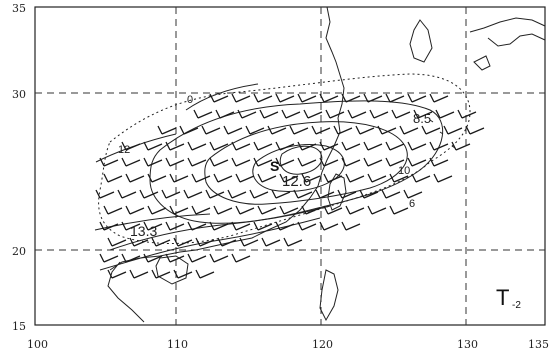  What do you see at coordinates (296, 181) in the screenshot?
I see `contour-label-12-6: 12.6` at bounding box center [296, 181].